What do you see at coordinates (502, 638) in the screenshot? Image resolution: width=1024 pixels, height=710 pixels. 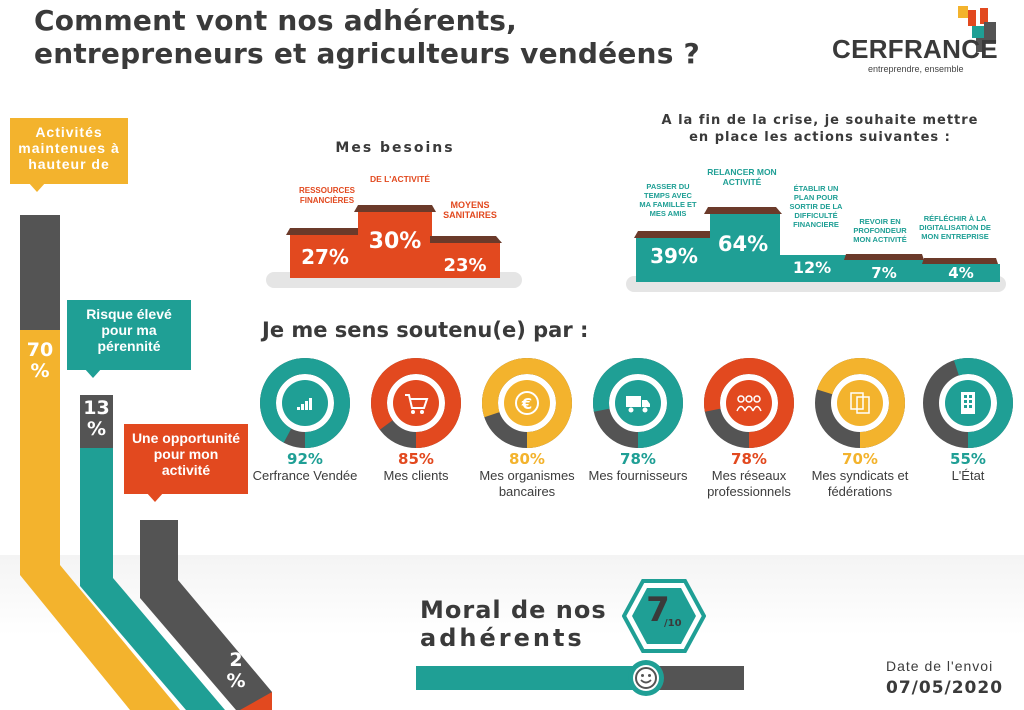 I see `moral-title-line-2: adhérents` at bounding box center [502, 638].